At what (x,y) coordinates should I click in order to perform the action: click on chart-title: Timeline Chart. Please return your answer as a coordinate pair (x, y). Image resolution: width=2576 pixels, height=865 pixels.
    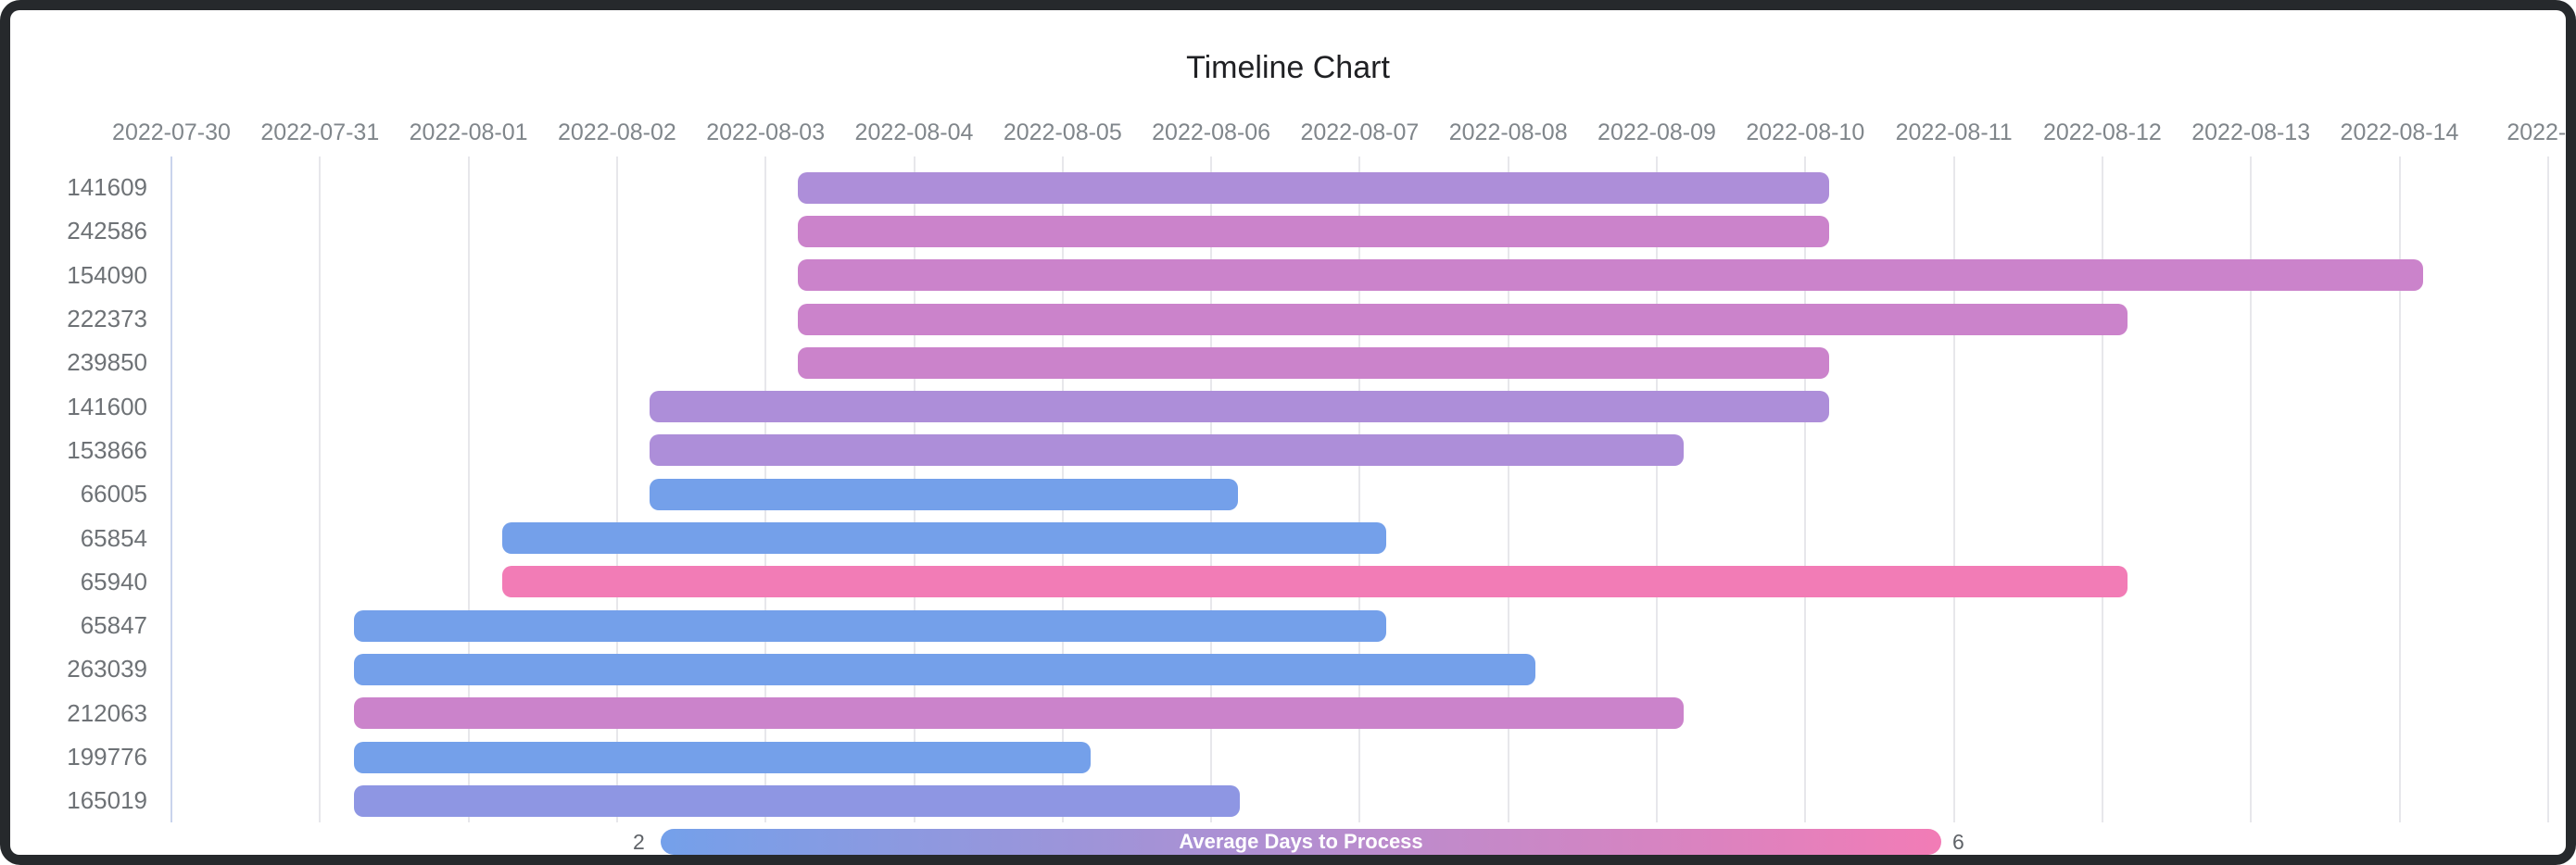
    Looking at the image, I should click on (1288, 67).